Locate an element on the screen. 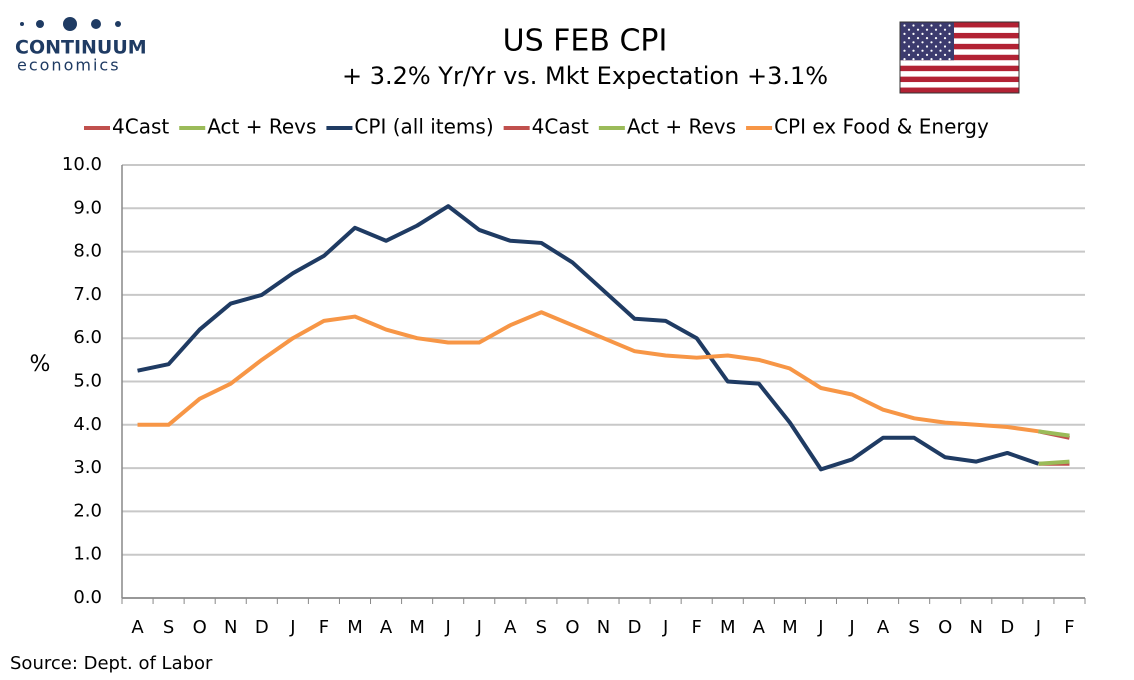 The width and height of the screenshot is (1134, 680). y-tick-label: 0.0 is located at coordinates (87, 597).